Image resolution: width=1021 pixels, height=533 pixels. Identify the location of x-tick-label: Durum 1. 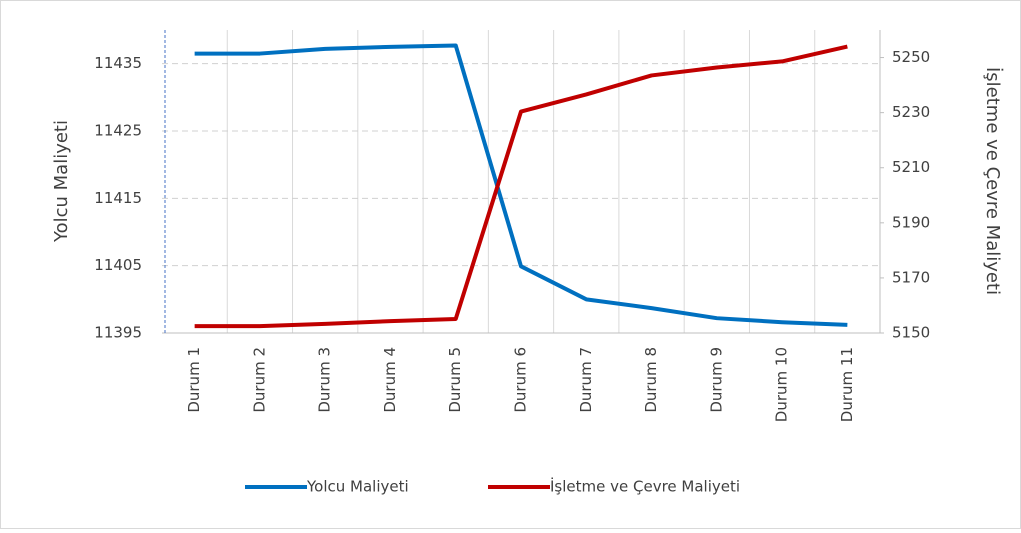
(194, 380).